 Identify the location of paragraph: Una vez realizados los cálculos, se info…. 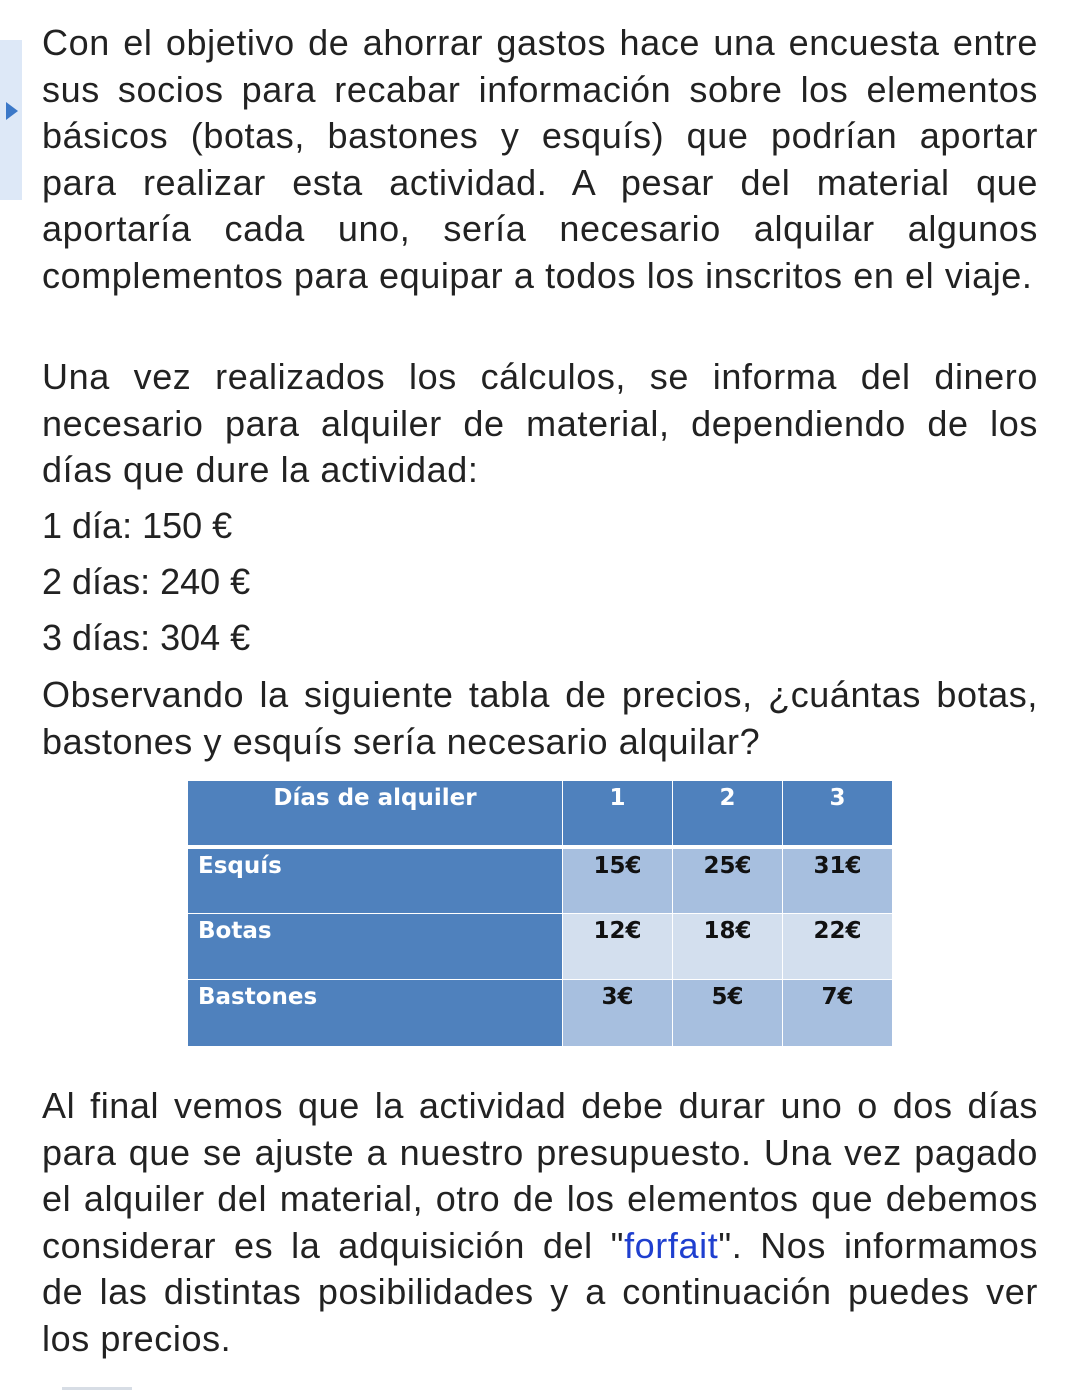
(540, 423).